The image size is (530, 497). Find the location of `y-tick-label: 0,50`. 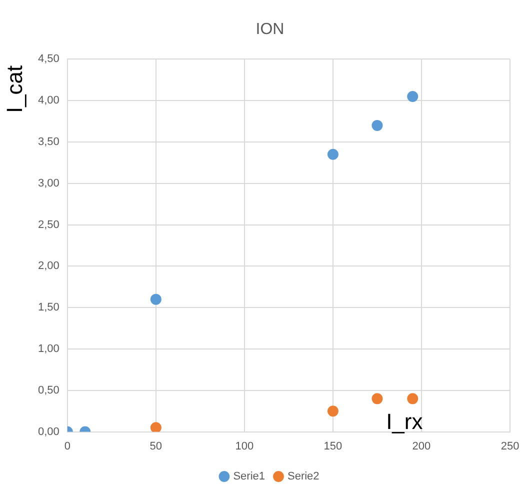

y-tick-label: 0,50 is located at coordinates (49, 390).